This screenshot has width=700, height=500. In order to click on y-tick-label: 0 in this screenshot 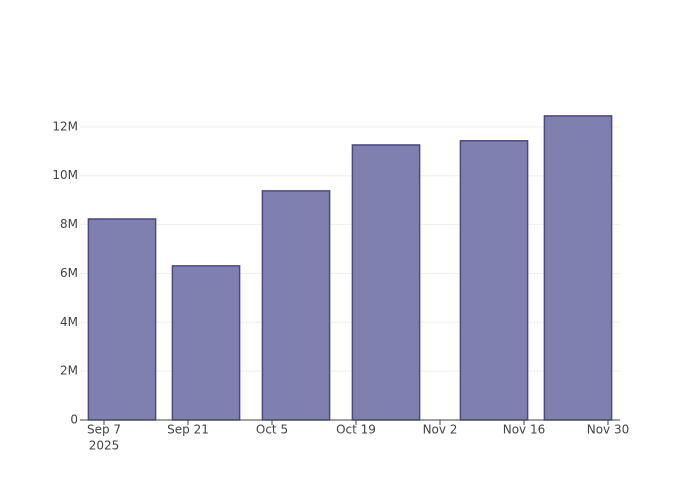, I will do `click(74, 420)`.